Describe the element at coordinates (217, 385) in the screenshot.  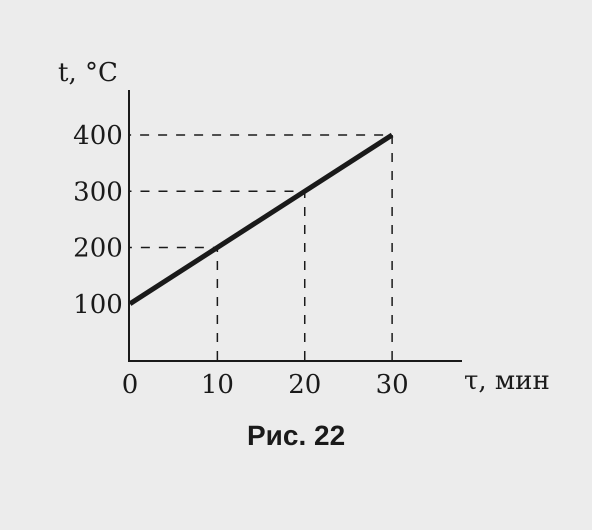
I see `x-tick-label: 10` at that location.